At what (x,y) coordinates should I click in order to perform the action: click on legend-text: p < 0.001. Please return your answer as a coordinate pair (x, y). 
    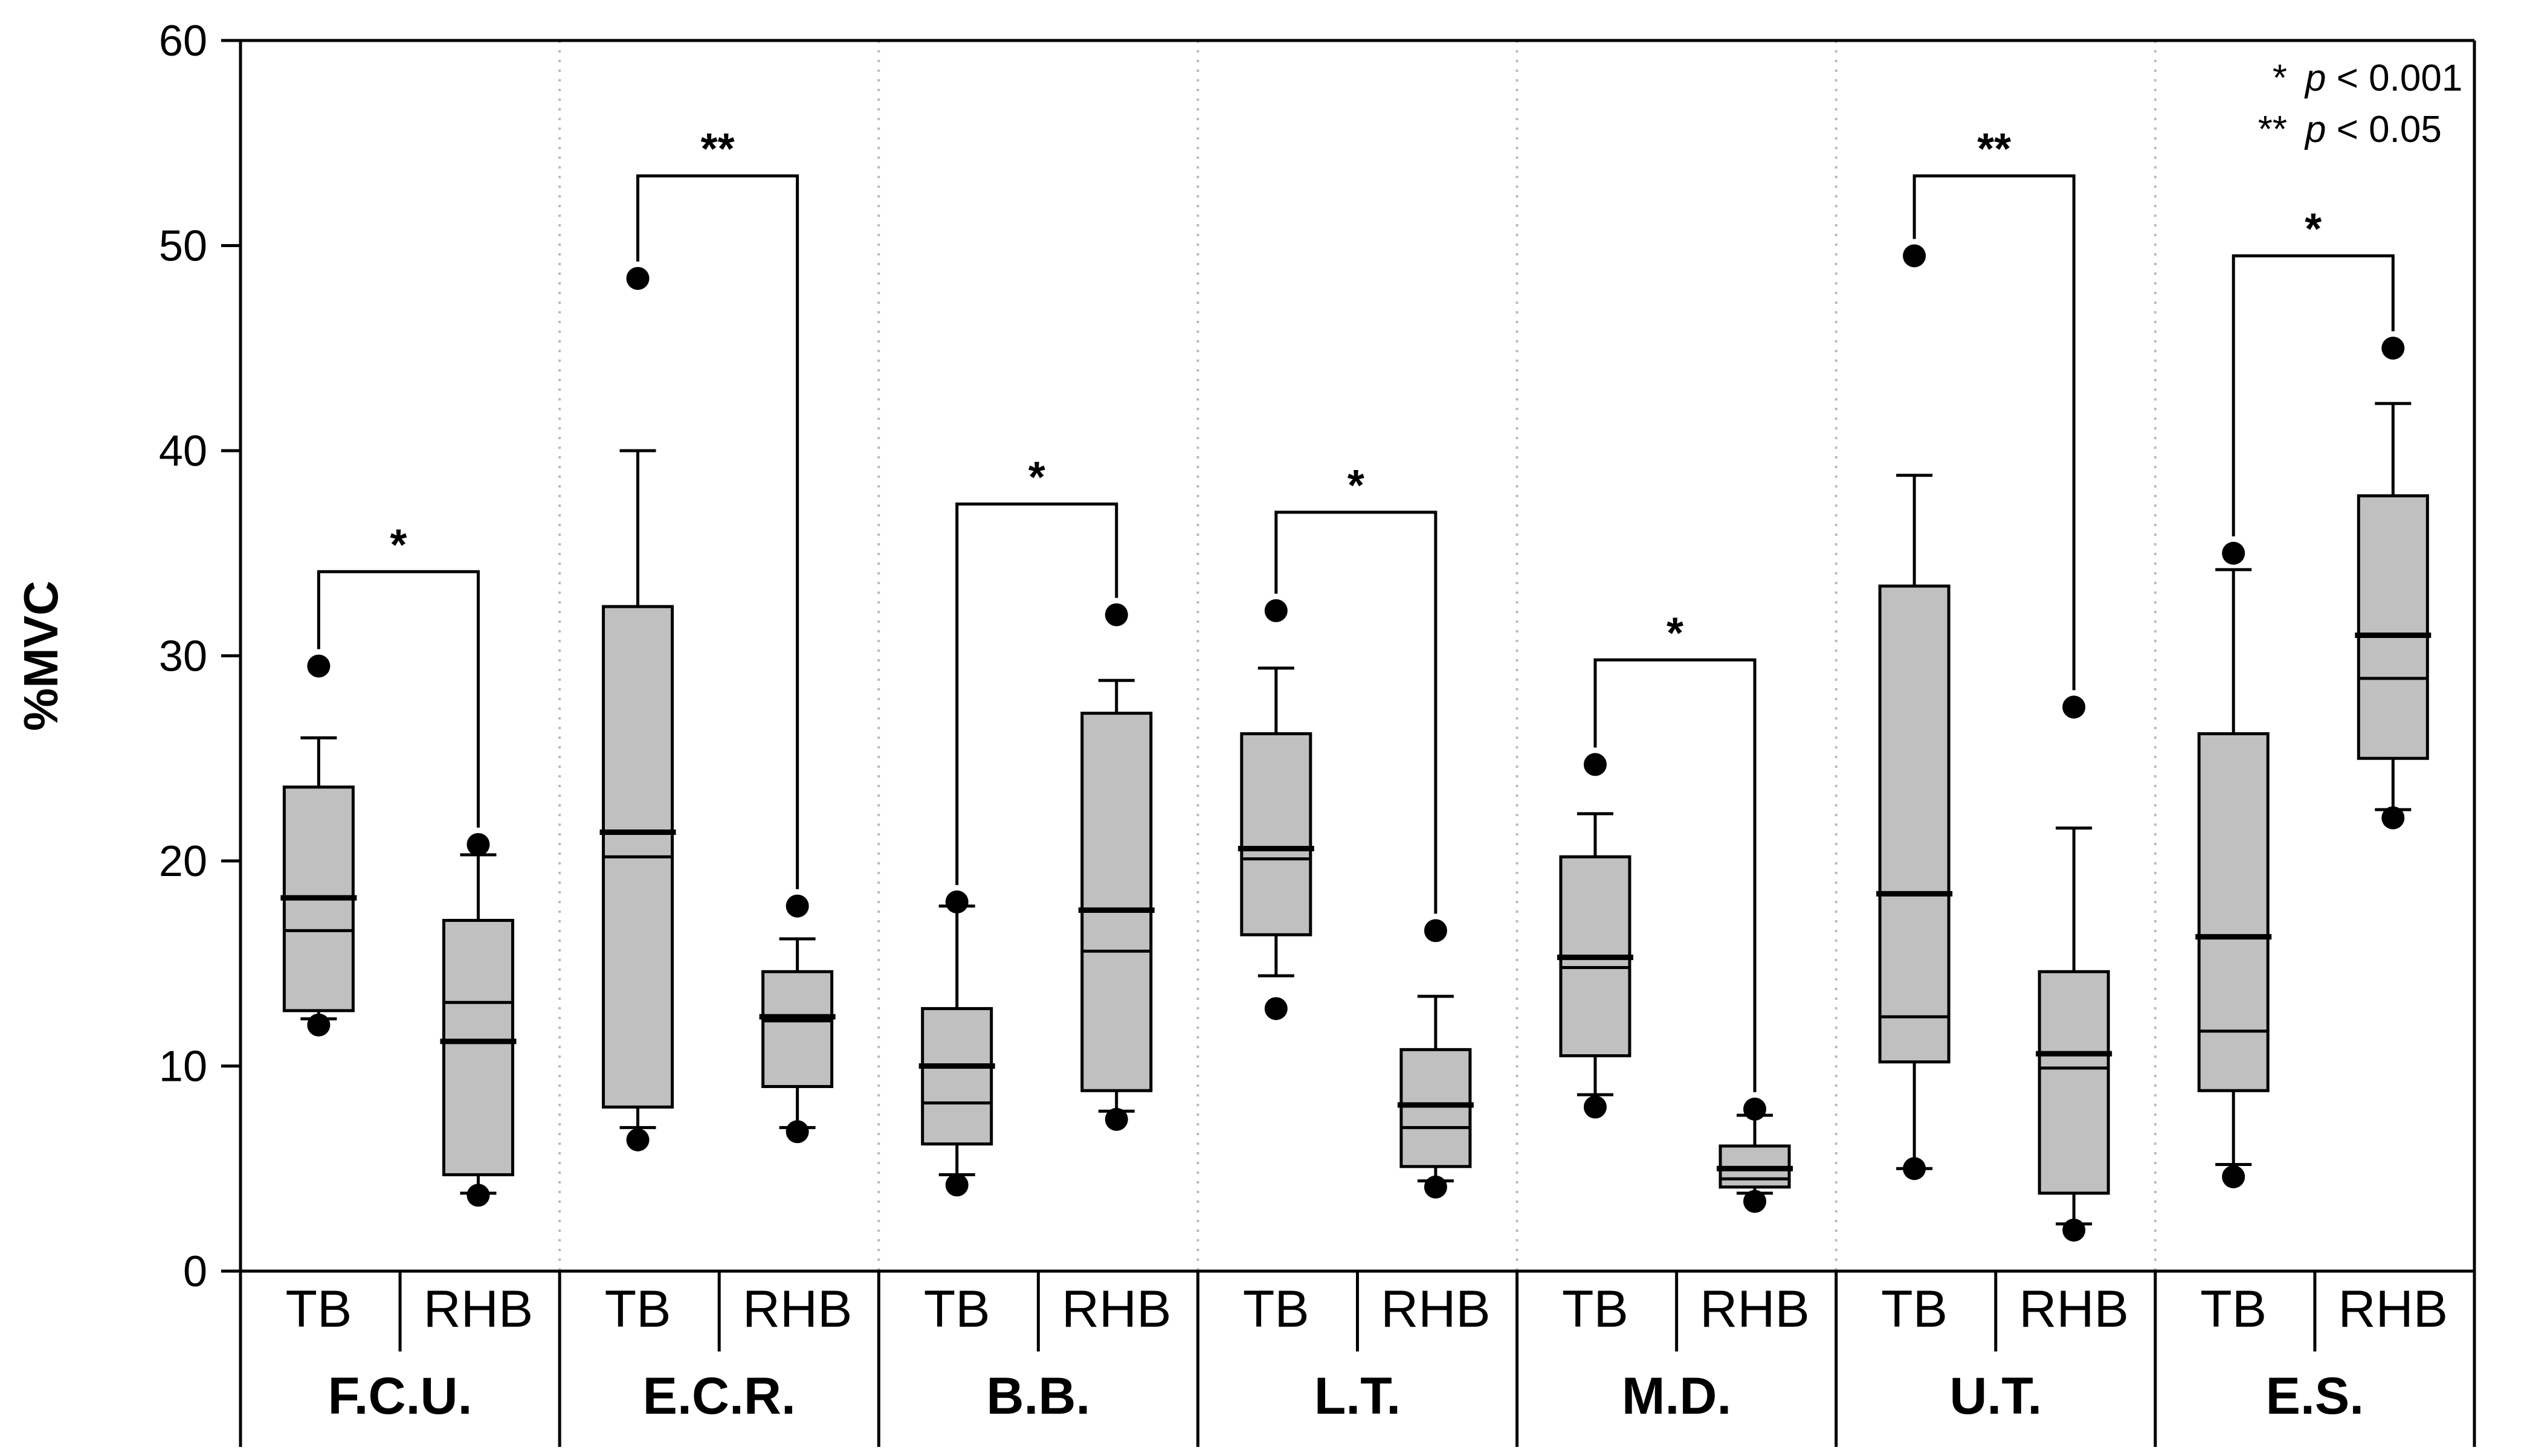
    Looking at the image, I should click on (2383, 78).